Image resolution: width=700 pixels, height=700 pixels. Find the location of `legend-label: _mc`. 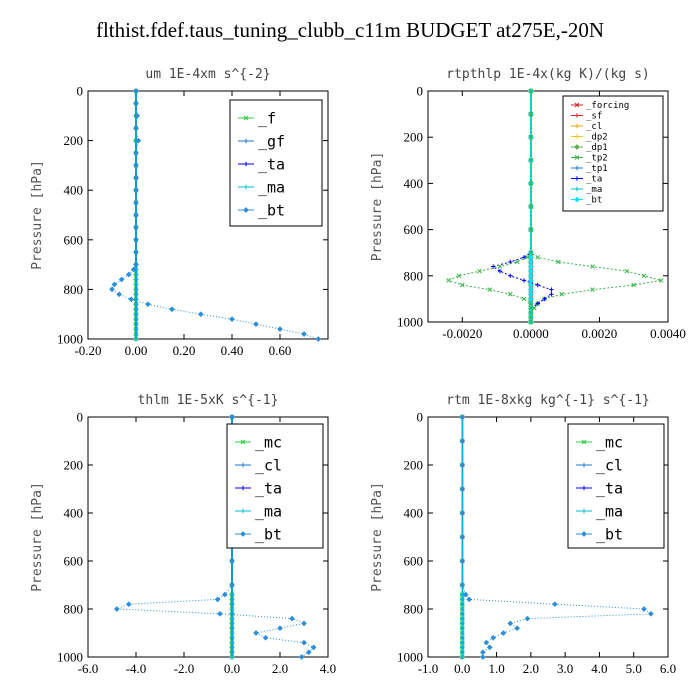

legend-label: _mc is located at coordinates (268, 442).